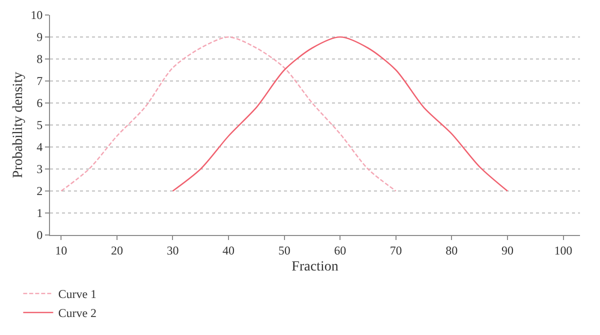 The height and width of the screenshot is (335, 600). Describe the element at coordinates (36, 15) in the screenshot. I see `y-tick-label: 10` at that location.